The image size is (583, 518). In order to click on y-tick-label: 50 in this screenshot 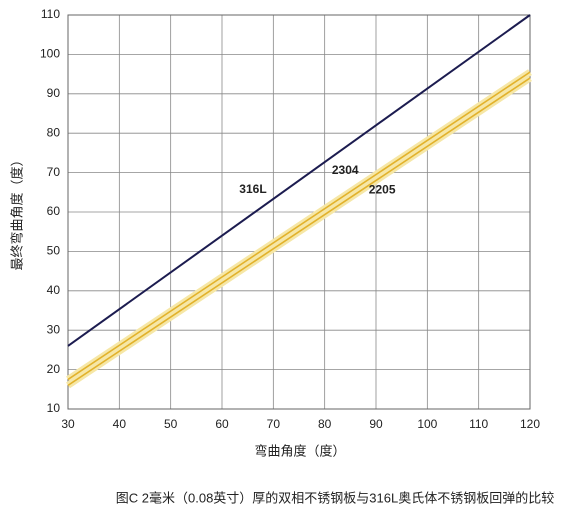, I will do `click(54, 251)`.